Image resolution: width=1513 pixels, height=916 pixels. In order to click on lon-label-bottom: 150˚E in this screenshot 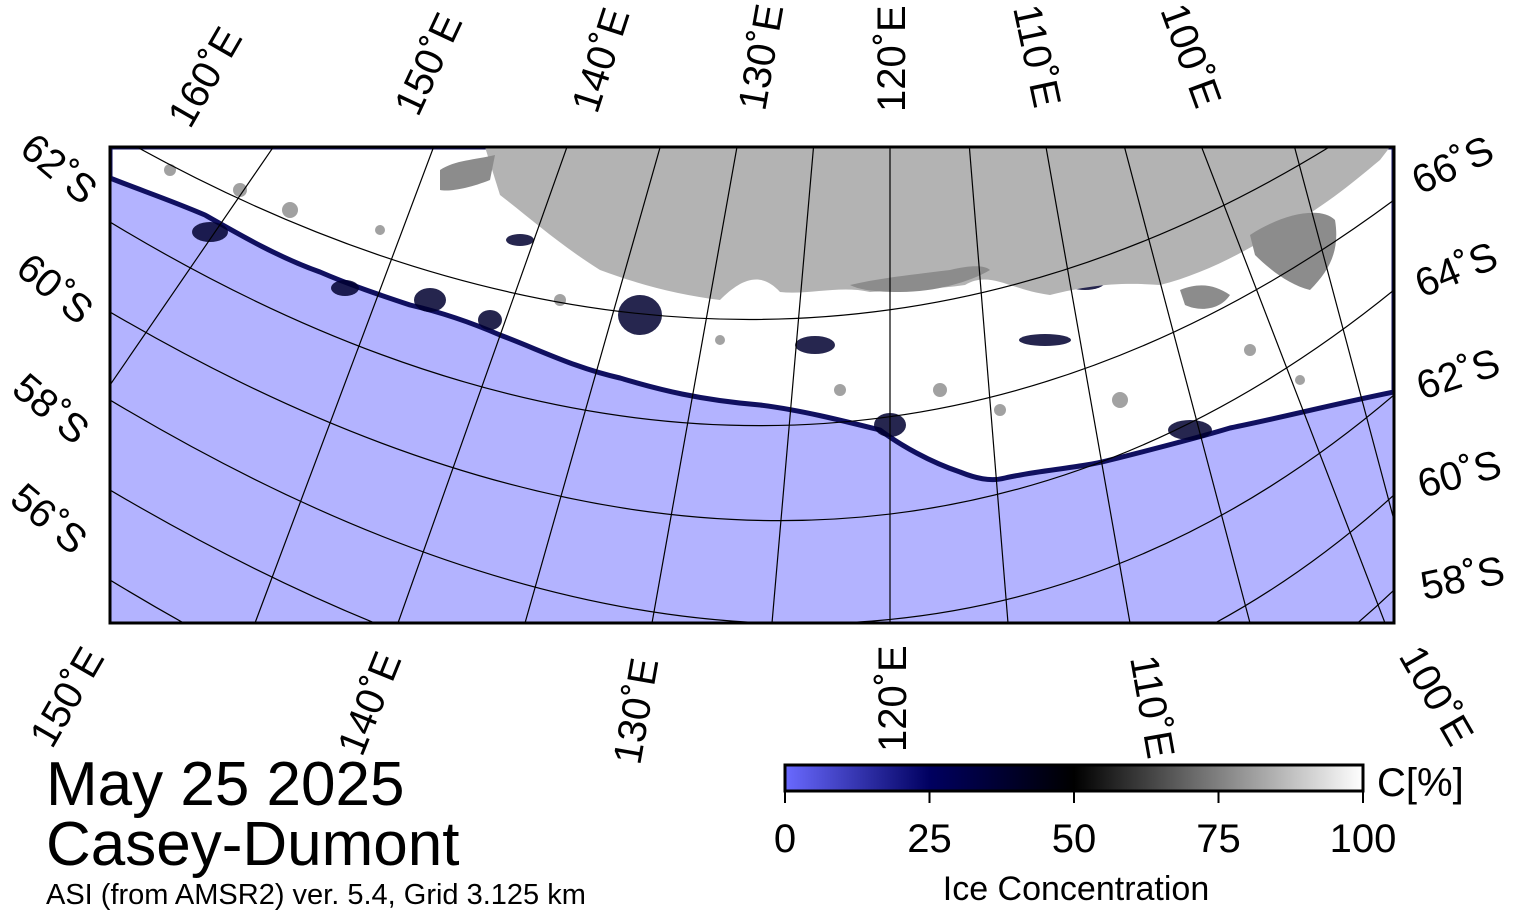, I will do `click(67, 697)`.